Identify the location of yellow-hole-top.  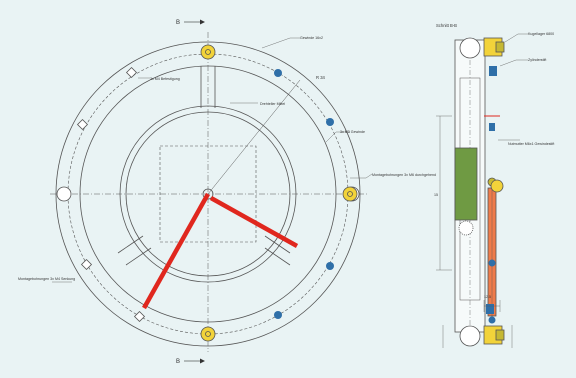
(208, 52).